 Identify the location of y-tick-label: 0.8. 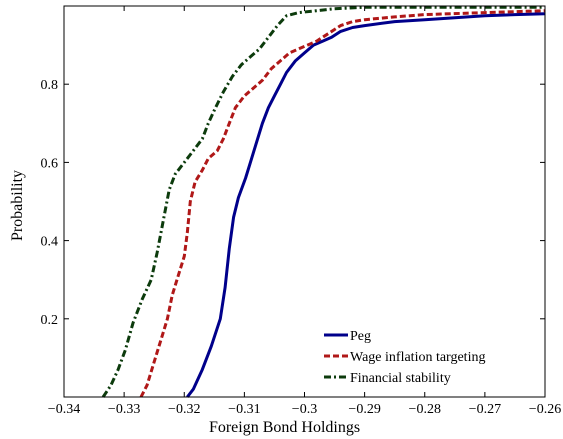
(50, 85).